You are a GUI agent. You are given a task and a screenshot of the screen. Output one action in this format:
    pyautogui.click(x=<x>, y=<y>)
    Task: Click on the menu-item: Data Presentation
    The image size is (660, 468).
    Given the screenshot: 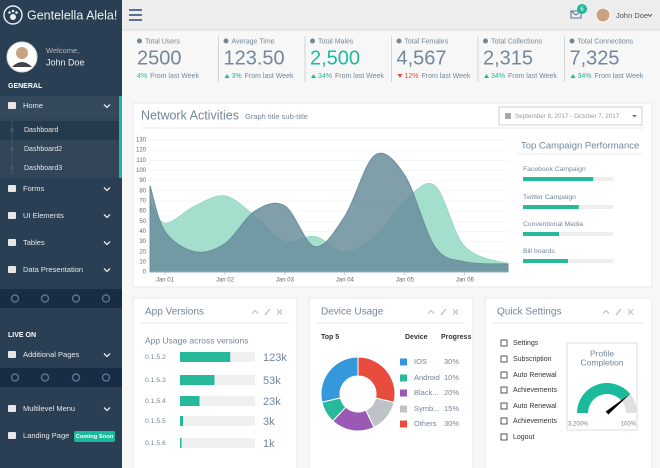 What is the action you would take?
    pyautogui.click(x=53, y=269)
    